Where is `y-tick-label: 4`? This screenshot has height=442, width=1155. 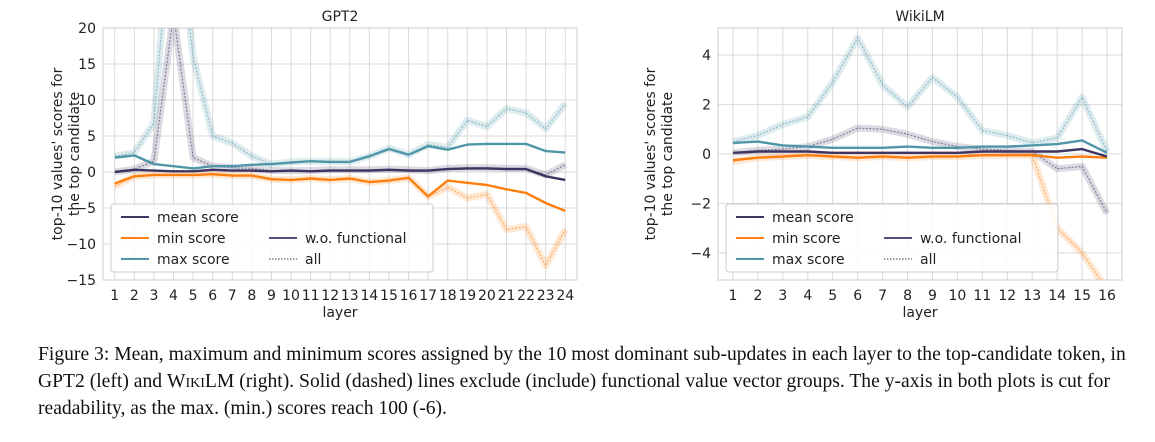
y-tick-label: 4 is located at coordinates (706, 56).